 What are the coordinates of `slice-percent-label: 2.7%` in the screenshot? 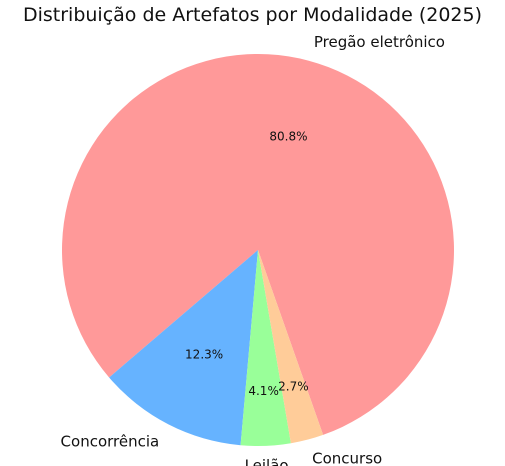 It's located at (293, 387).